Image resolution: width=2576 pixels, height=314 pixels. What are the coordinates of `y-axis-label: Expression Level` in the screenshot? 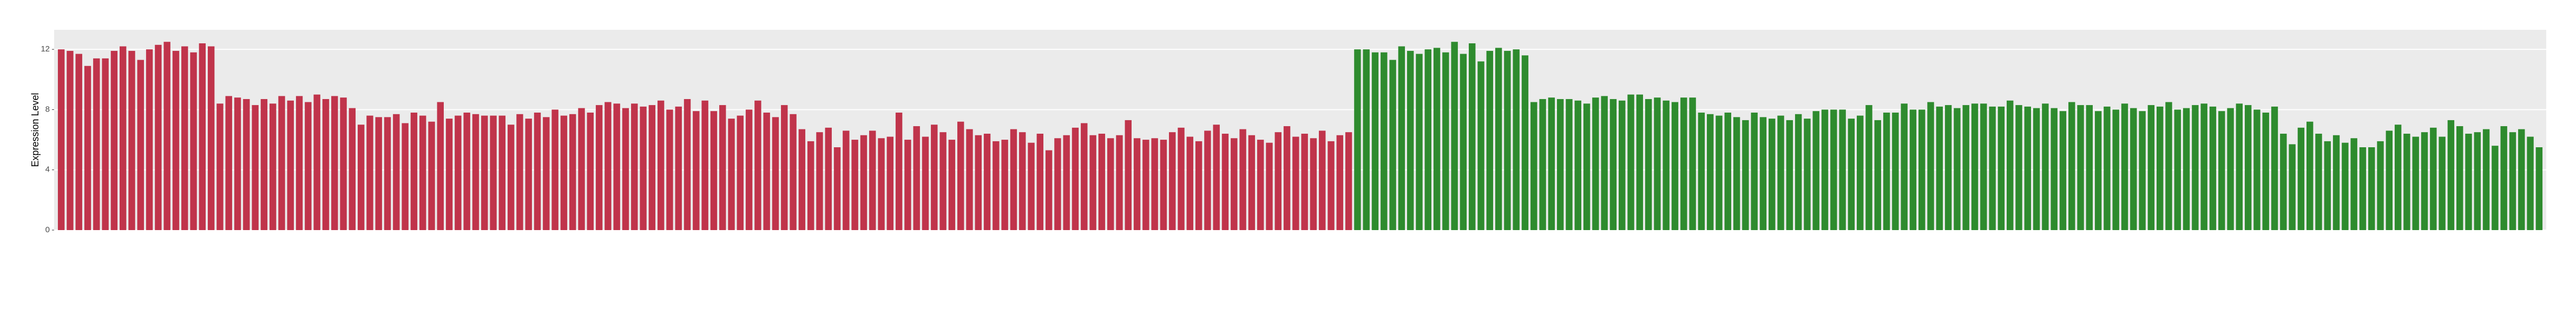 It's located at (35, 130).